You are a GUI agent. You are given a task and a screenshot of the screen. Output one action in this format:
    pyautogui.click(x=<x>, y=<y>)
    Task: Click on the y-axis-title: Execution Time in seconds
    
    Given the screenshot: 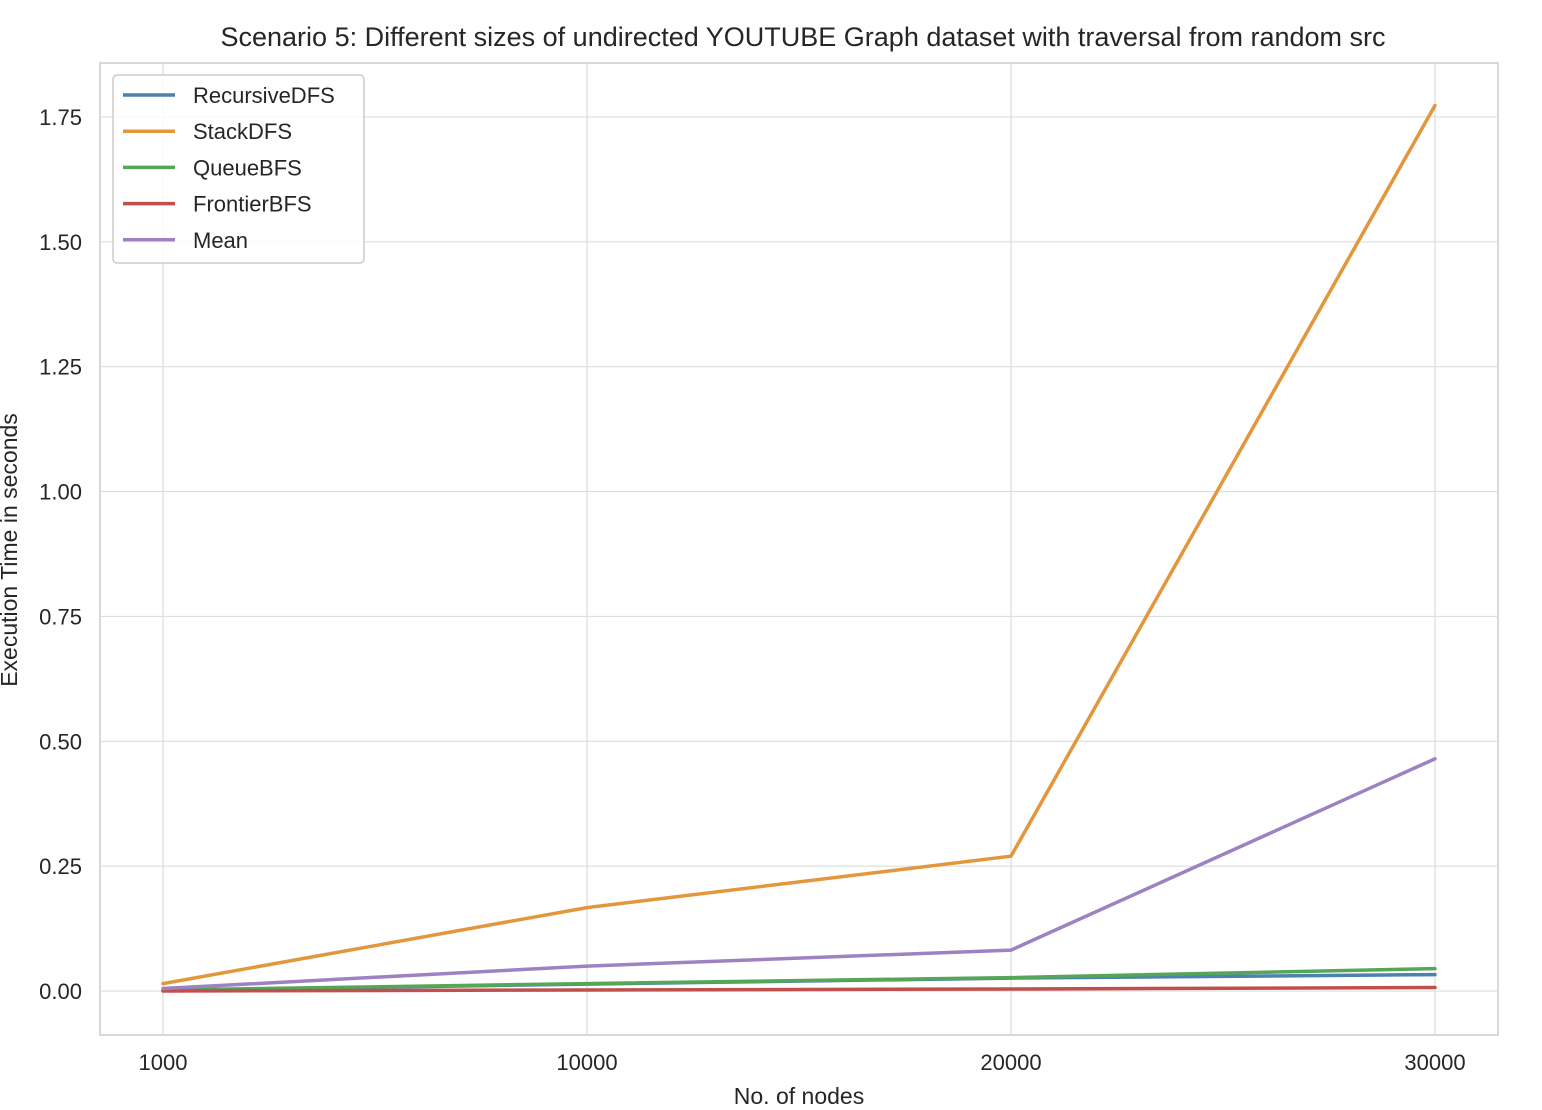 What is the action you would take?
    pyautogui.click(x=11, y=550)
    